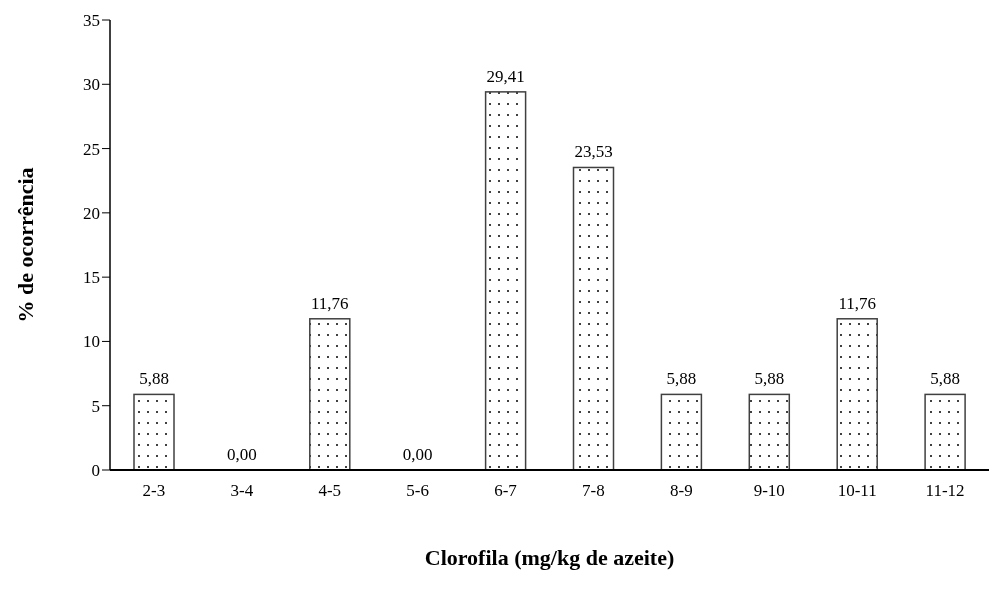  What do you see at coordinates (154, 491) in the screenshot?
I see `x-tick-label: 2-3` at bounding box center [154, 491].